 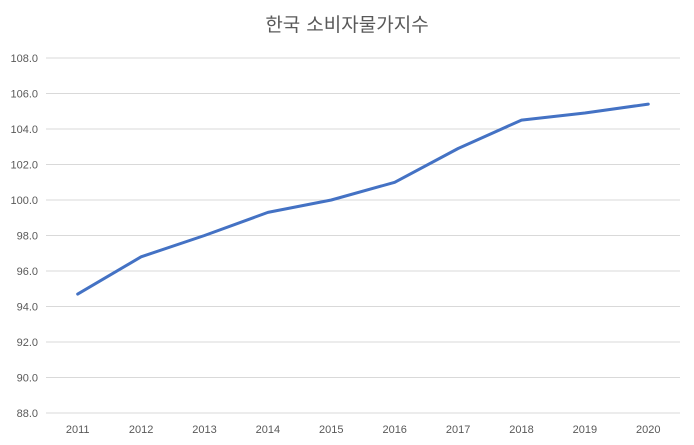 I want to click on chart-title: 한국 소비자물가지수, so click(x=347, y=25).